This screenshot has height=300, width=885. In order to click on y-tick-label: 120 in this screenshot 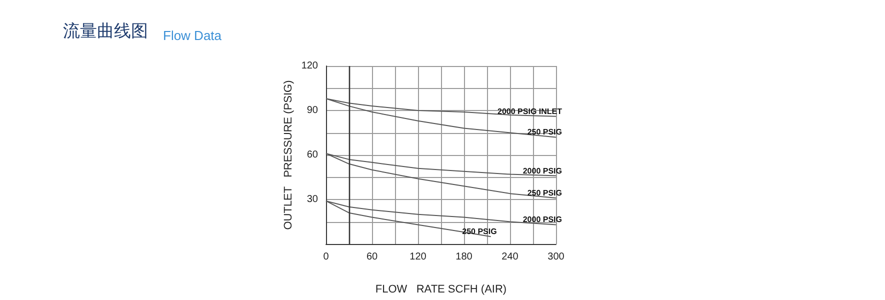, I will do `click(309, 66)`.